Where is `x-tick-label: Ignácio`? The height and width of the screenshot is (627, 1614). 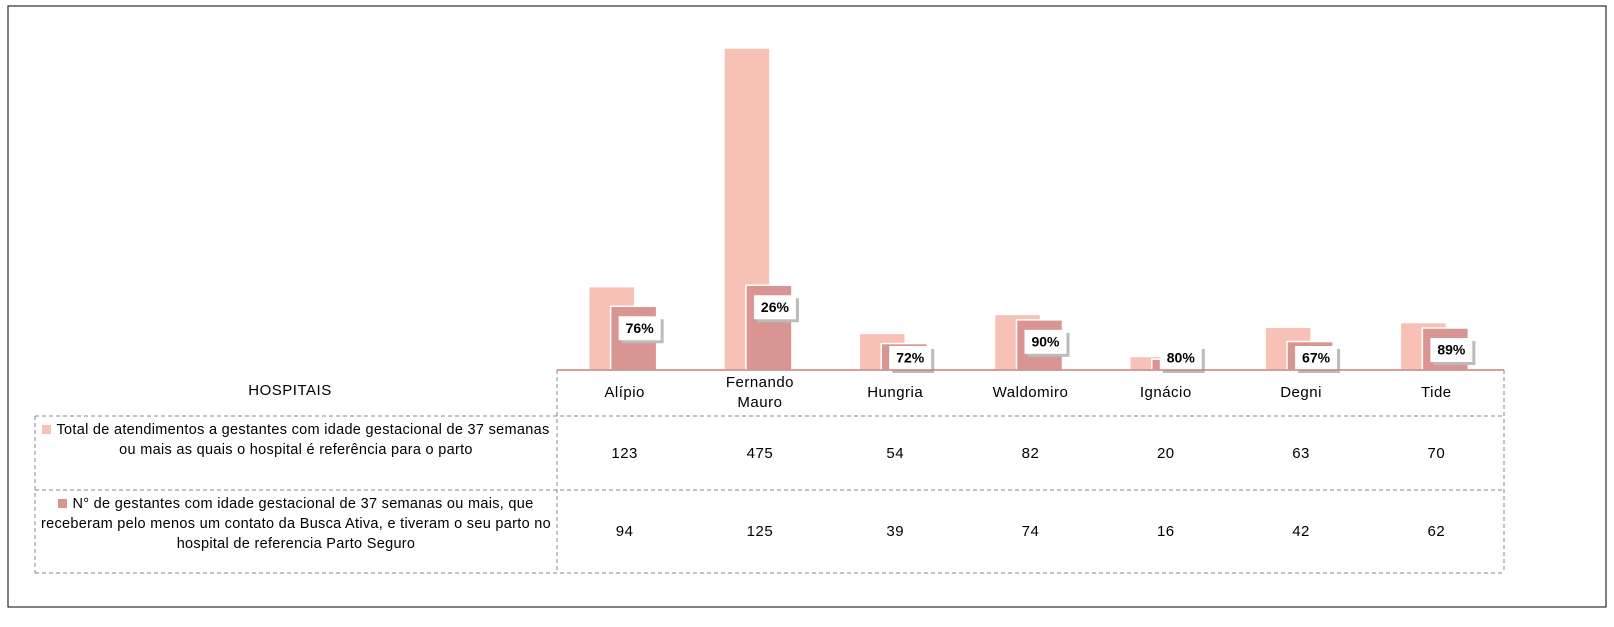 x-tick-label: Ignácio is located at coordinates (1165, 392).